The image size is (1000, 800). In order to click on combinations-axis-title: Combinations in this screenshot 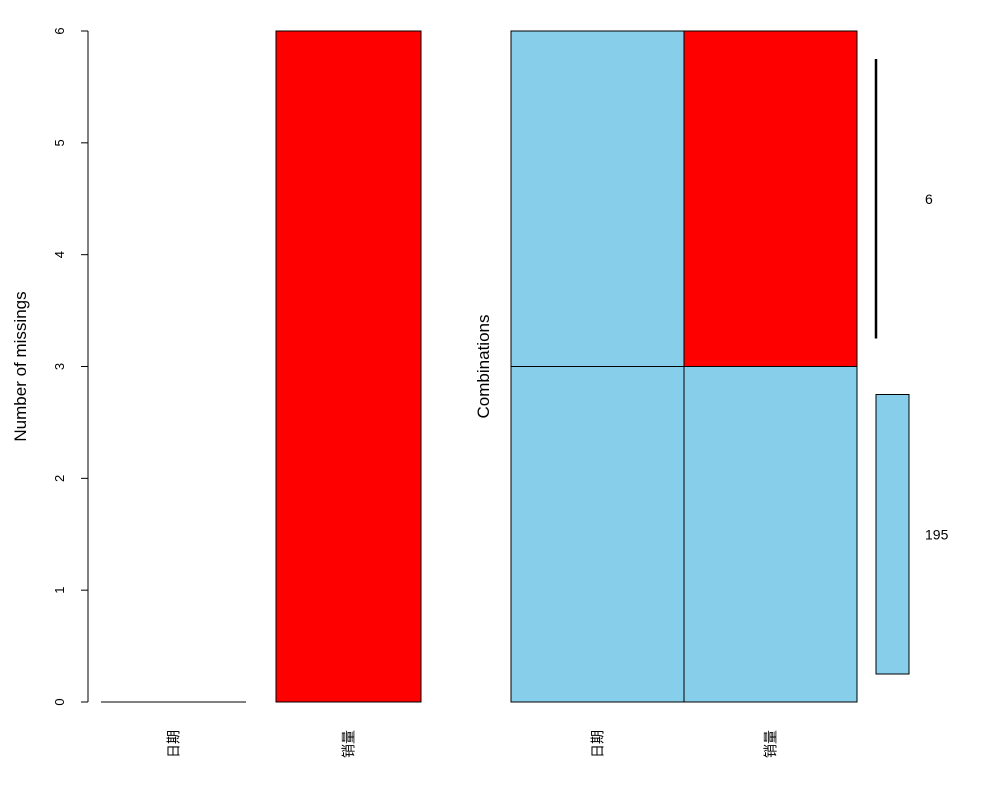, I will do `click(483, 367)`.